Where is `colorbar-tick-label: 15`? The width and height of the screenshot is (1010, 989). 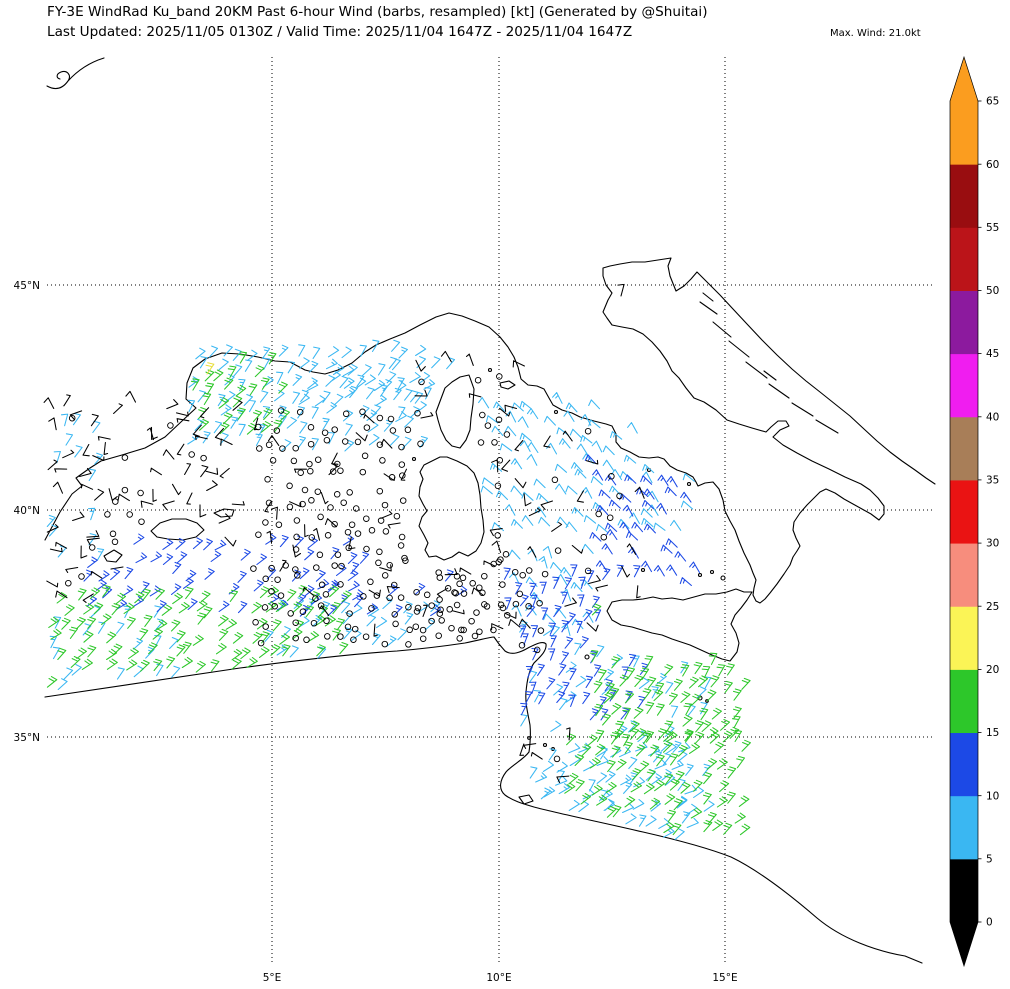
colorbar-tick-label: 15 is located at coordinates (992, 733).